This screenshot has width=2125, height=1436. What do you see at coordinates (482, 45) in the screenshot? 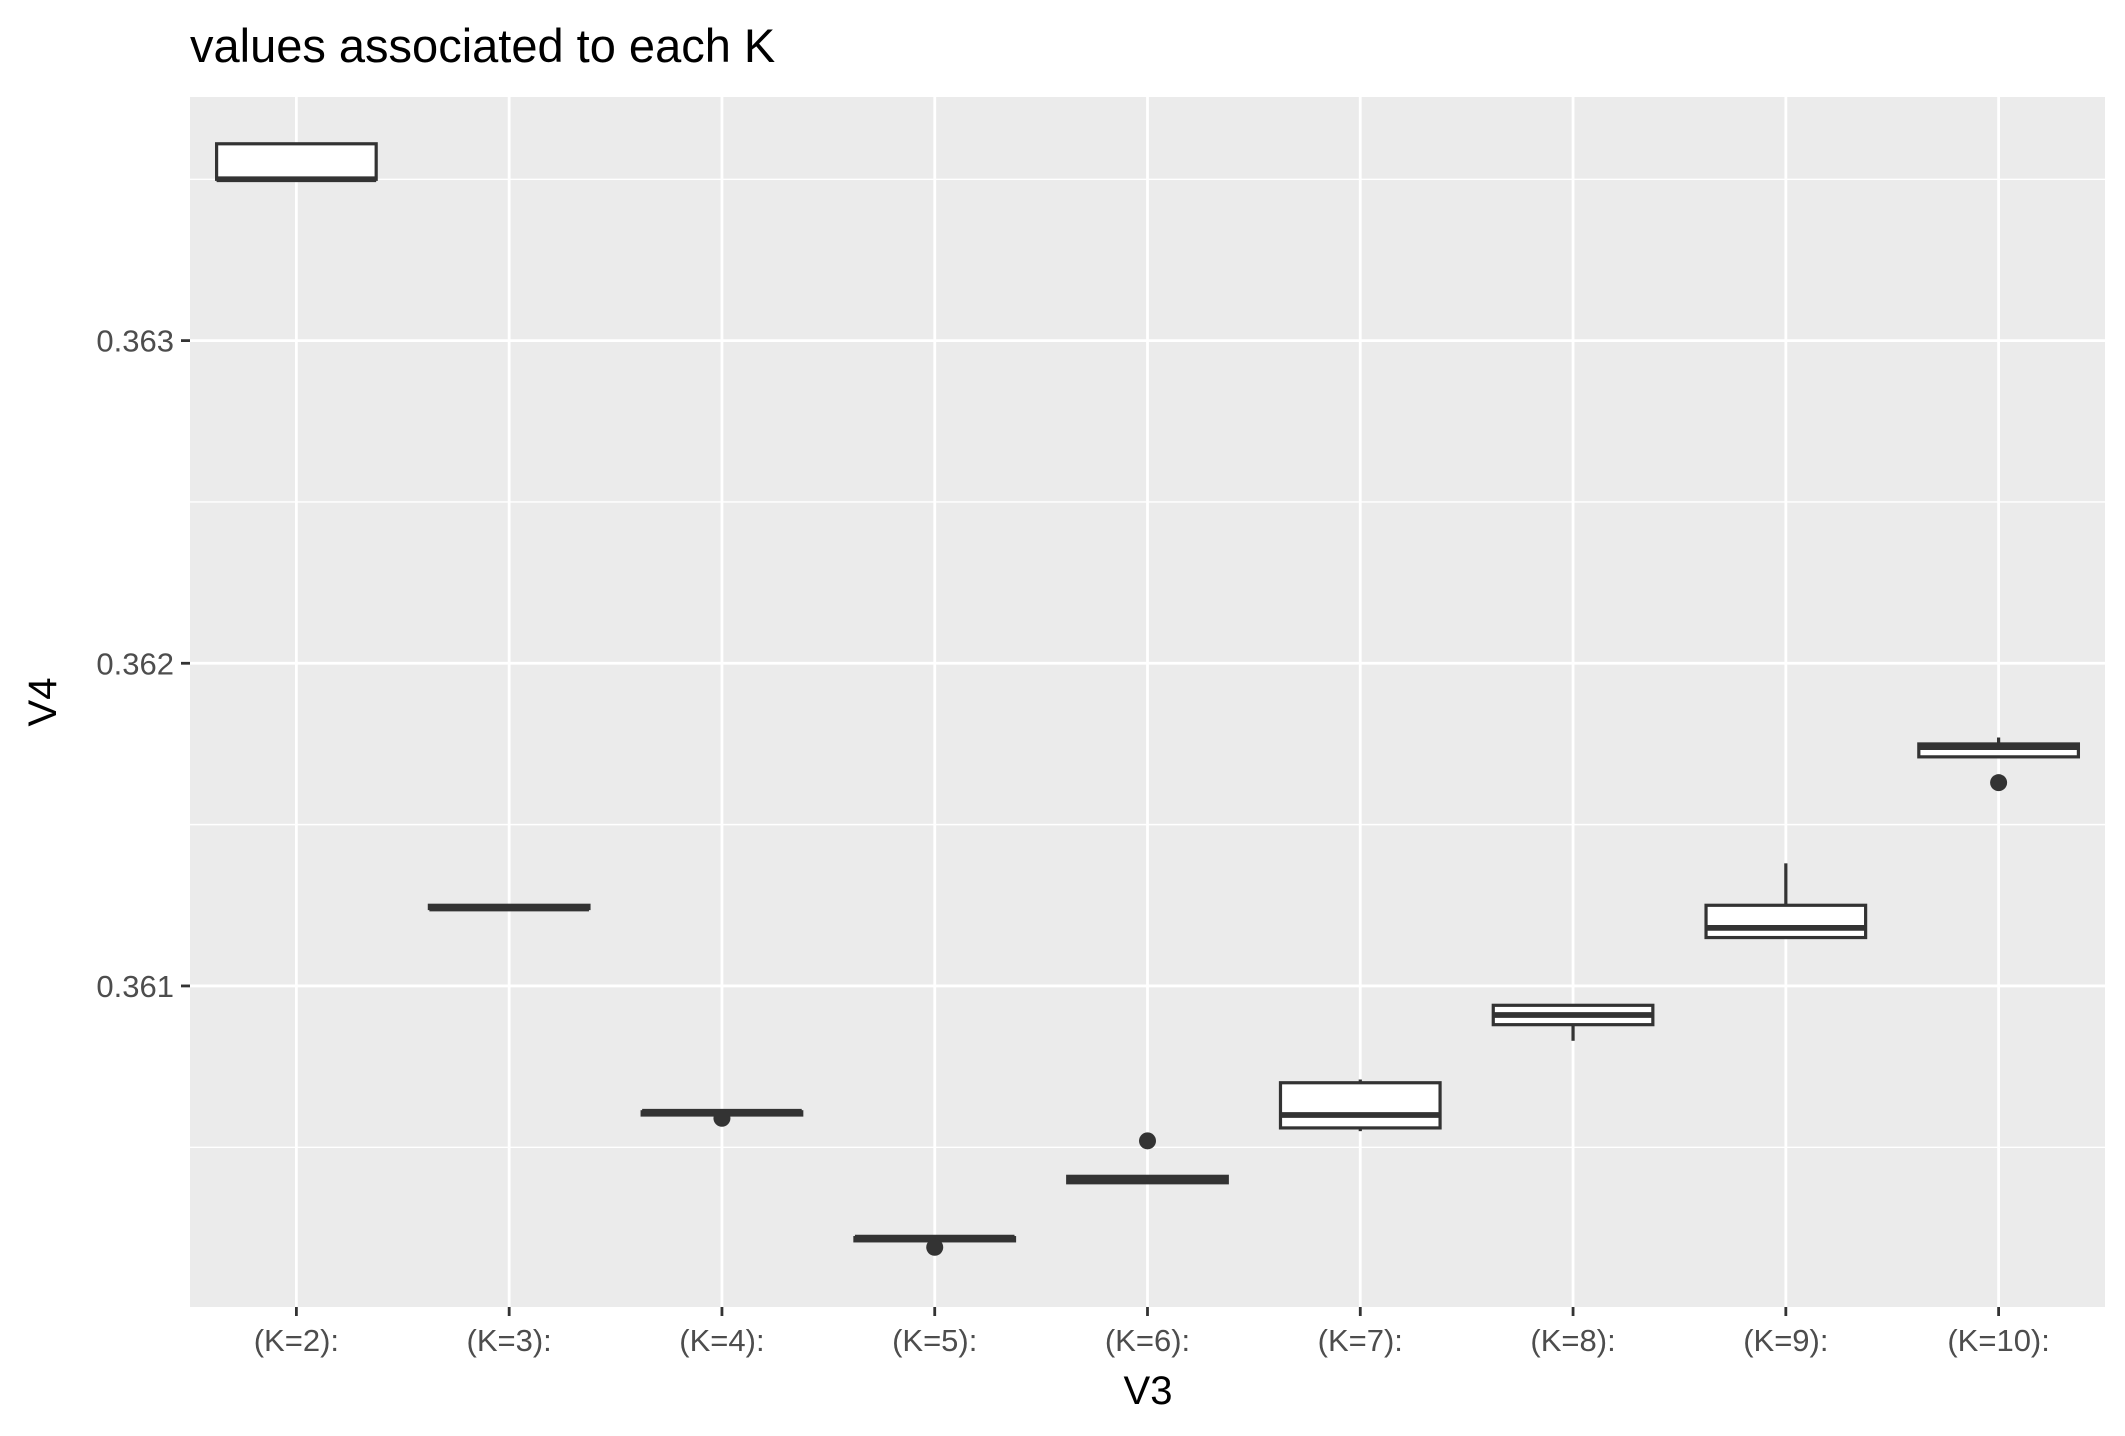
I see `chart-title: values associated to each K` at bounding box center [482, 45].